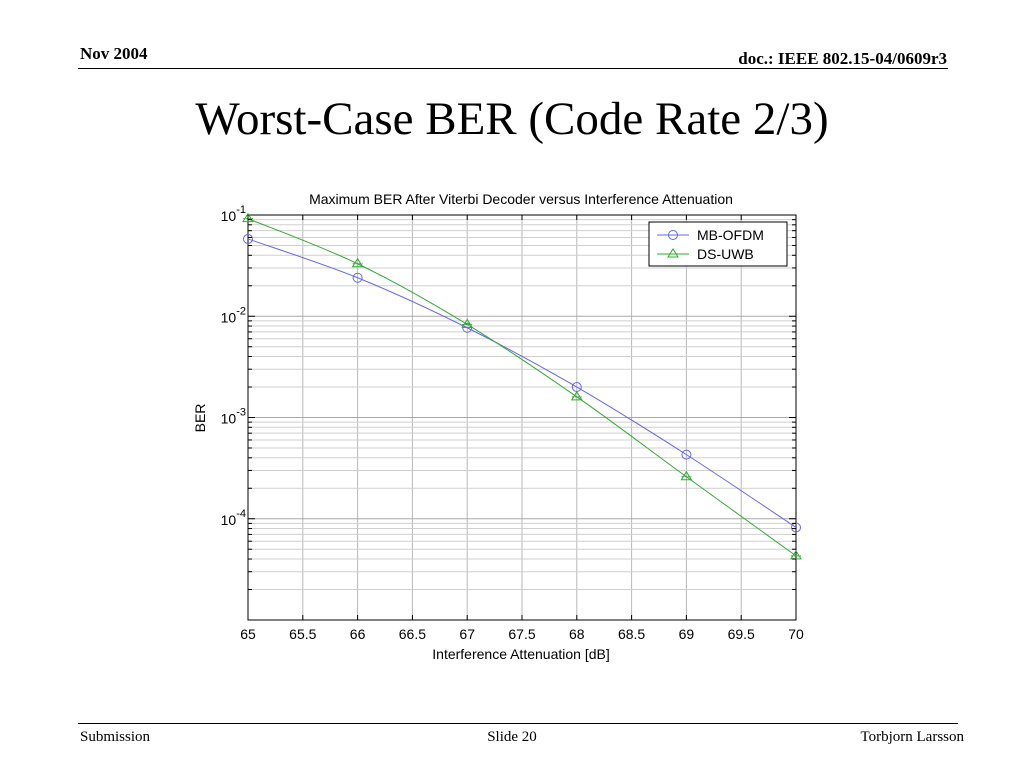 This screenshot has height=768, width=1024. What do you see at coordinates (513, 68) in the screenshot?
I see `header-rule` at bounding box center [513, 68].